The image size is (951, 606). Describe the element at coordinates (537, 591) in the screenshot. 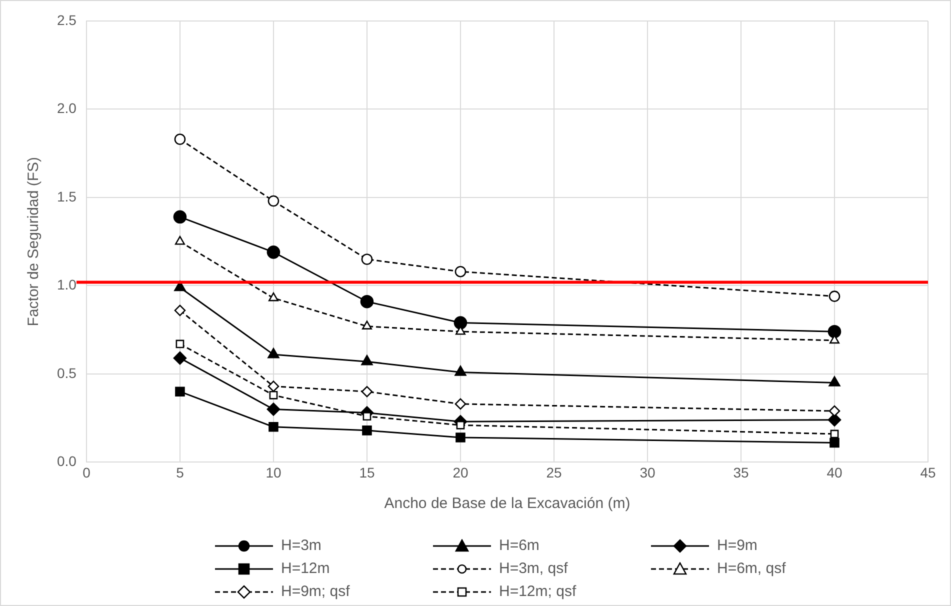

I see `legend-label: H=12m; qsf` at that location.